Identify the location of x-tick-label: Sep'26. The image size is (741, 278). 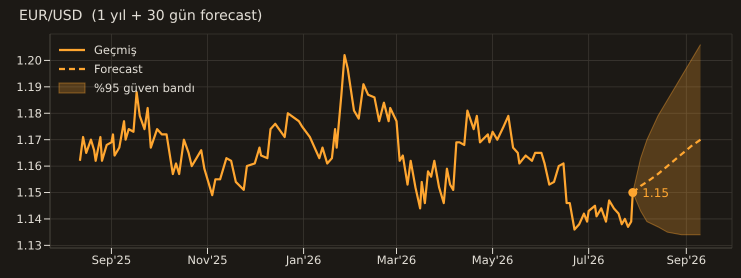
(686, 260).